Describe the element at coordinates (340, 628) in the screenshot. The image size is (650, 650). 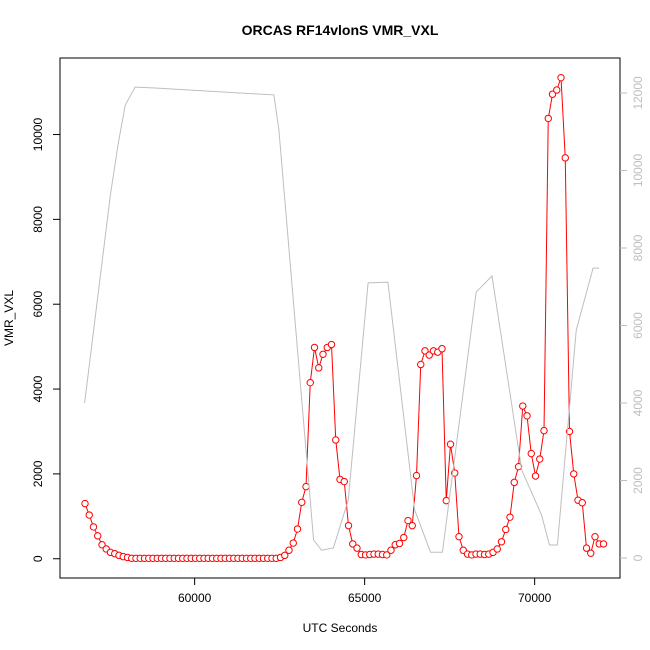
I see `x-axis-label: UTC Seconds` at that location.